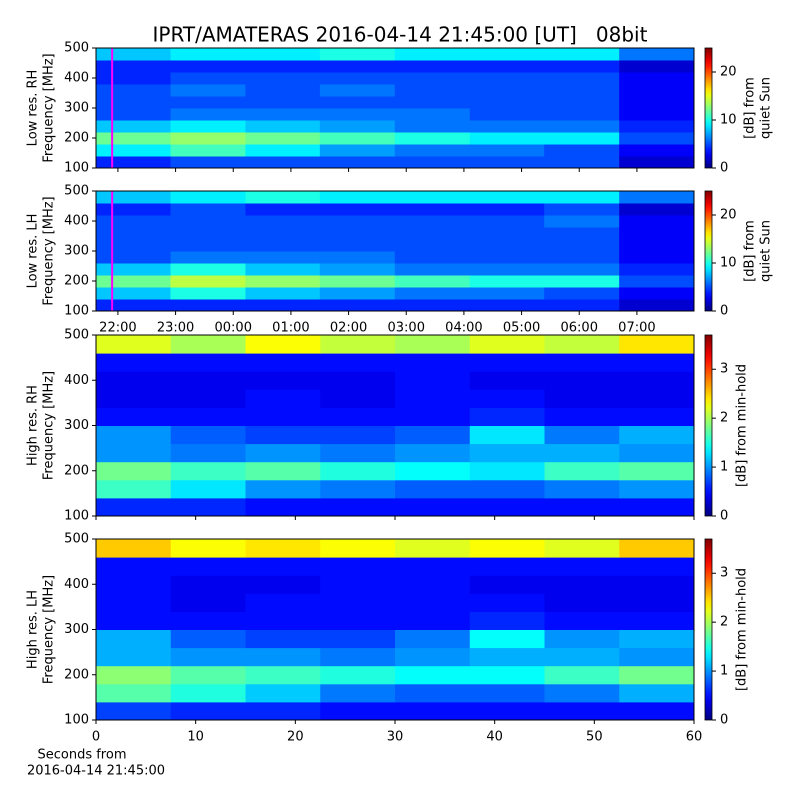  I want to click on x-tick-label: 02:00, so click(348, 328).